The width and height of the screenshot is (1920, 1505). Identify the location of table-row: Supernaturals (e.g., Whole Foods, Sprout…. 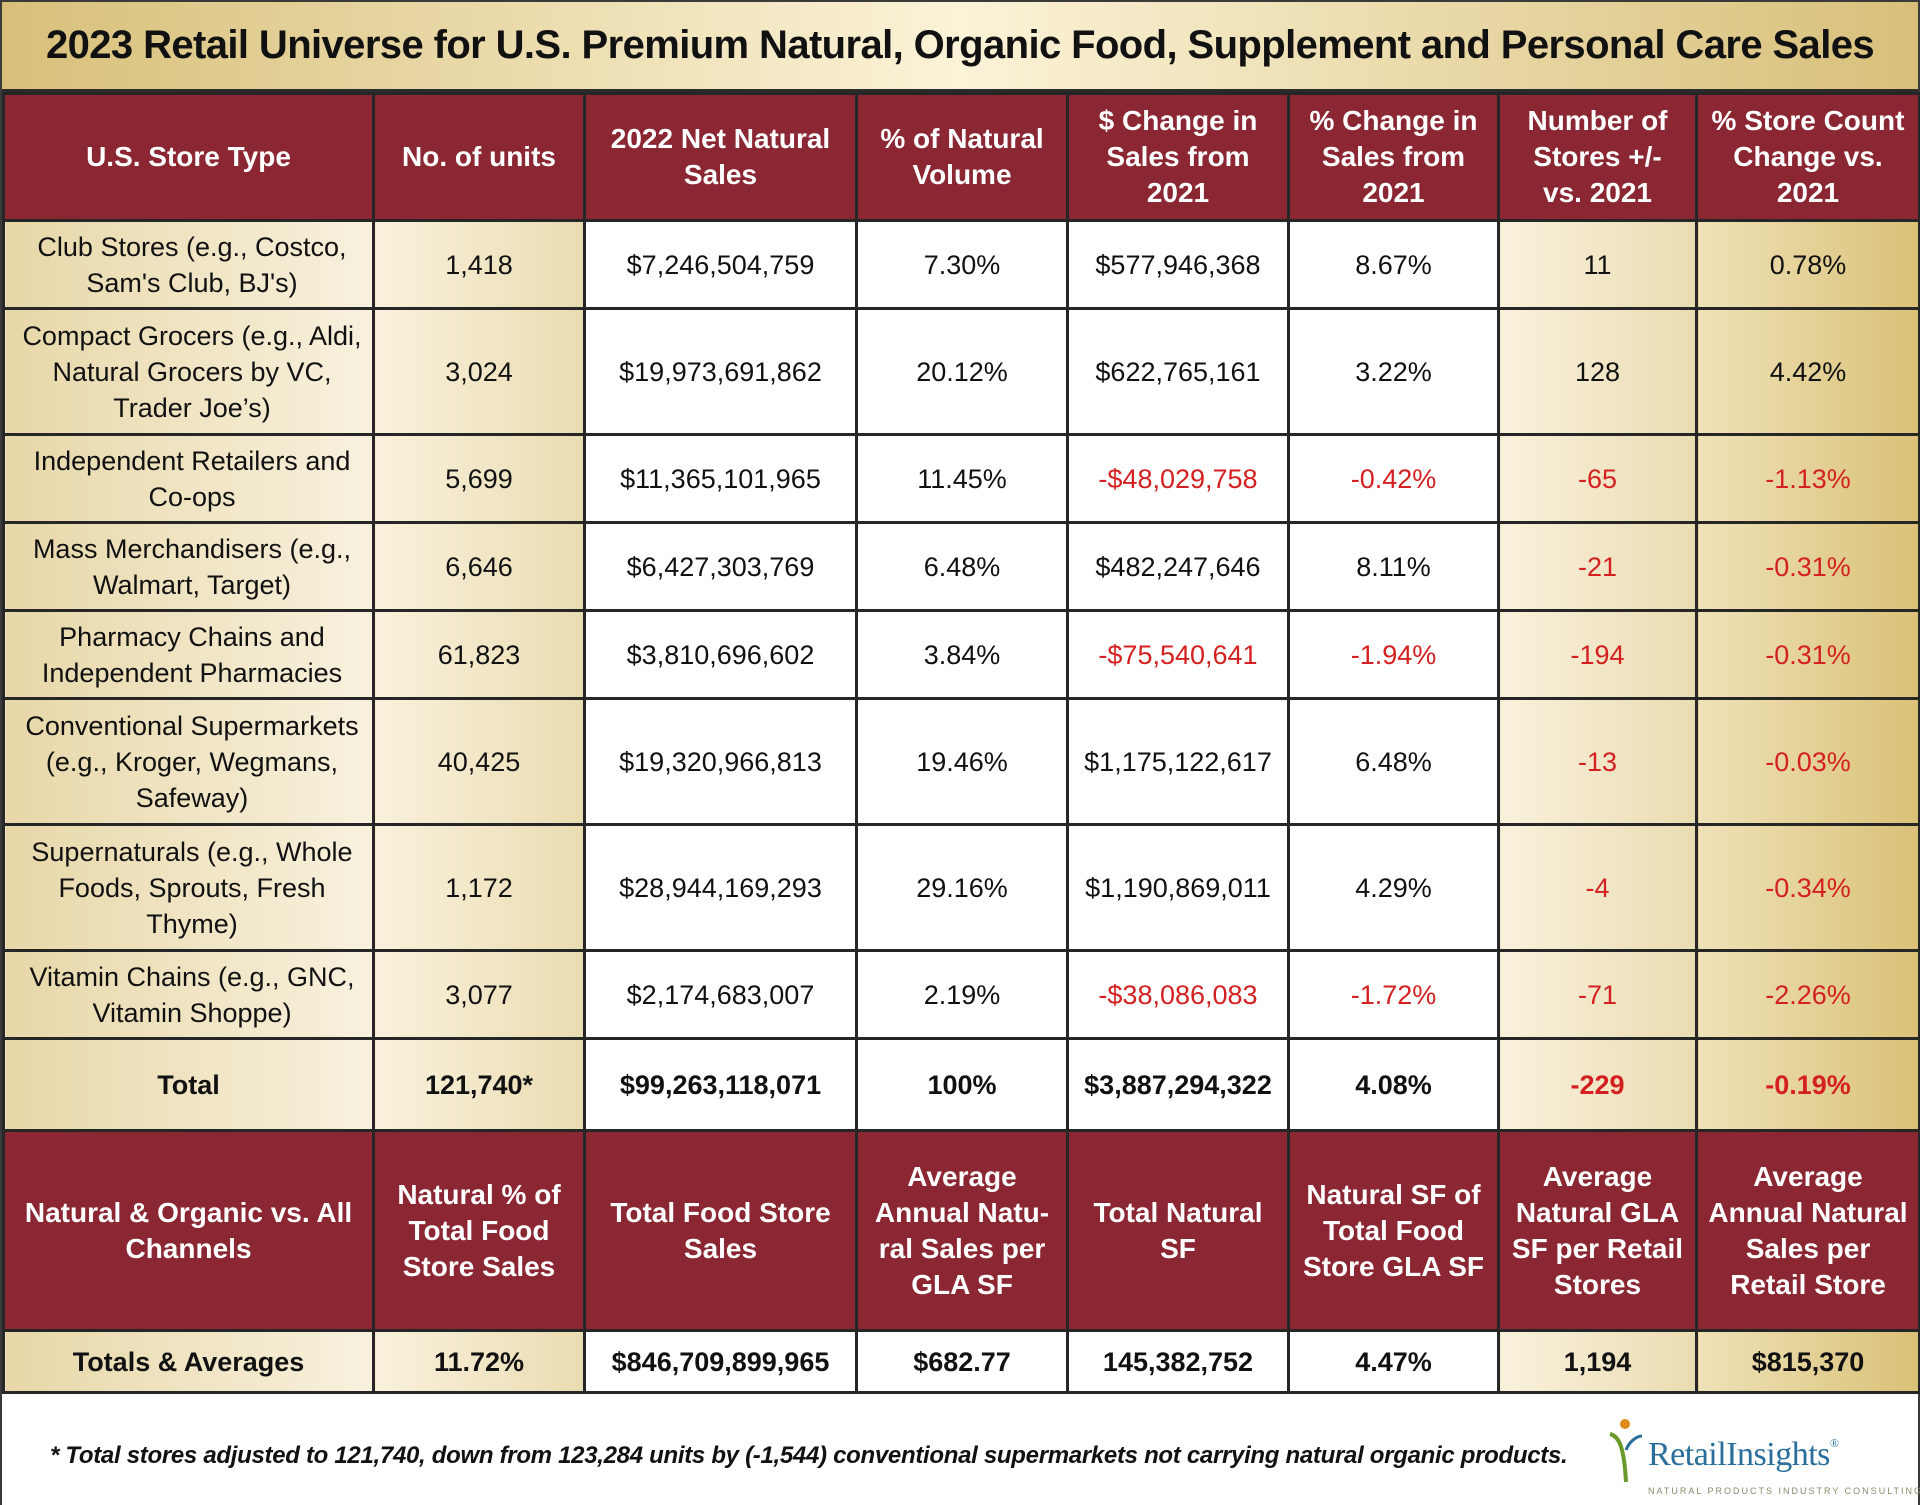
(961, 887).